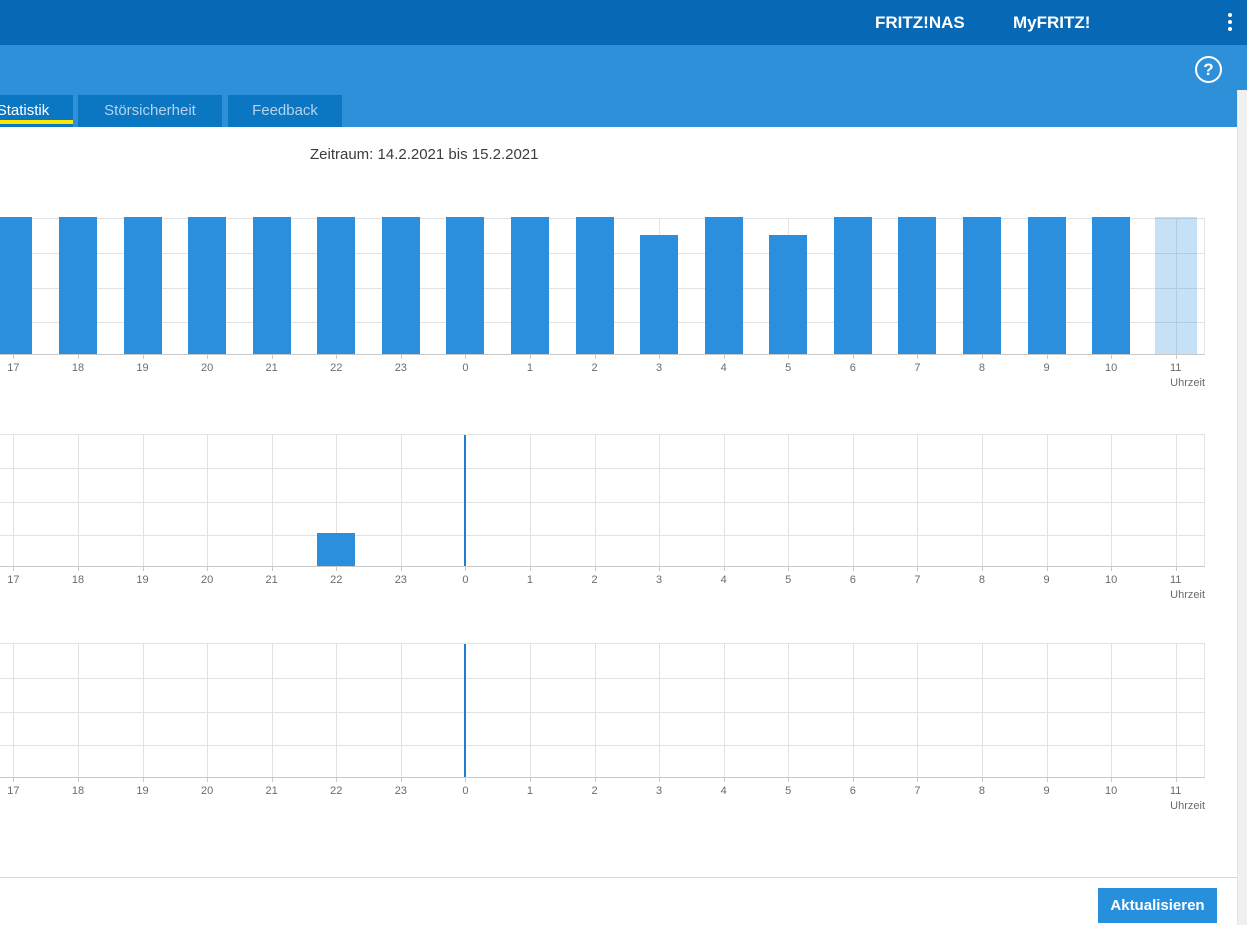  Describe the element at coordinates (1208, 69) in the screenshot. I see `help-icon: ?` at that location.